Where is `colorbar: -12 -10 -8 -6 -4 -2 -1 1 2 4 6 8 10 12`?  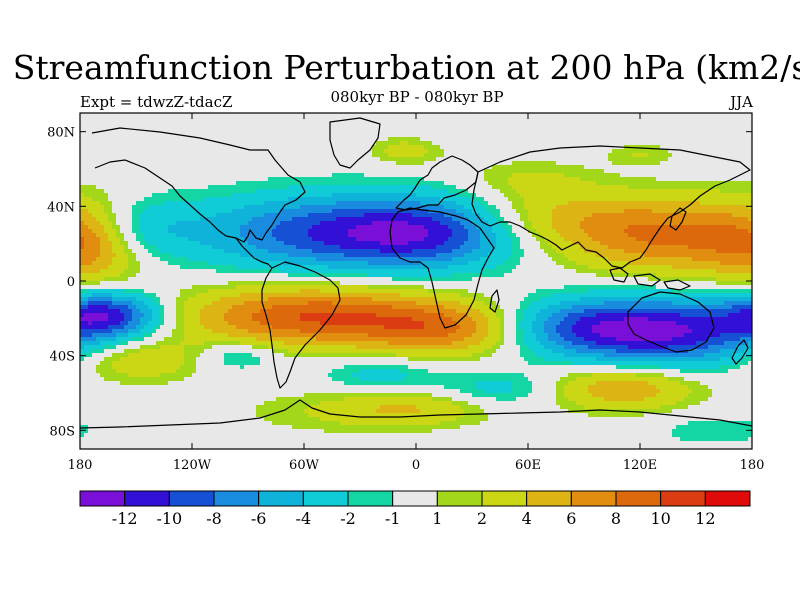 colorbar: -12 -10 -8 -6 -4 -2 -1 1 2 4 6 8 10 12 is located at coordinates (415, 509).